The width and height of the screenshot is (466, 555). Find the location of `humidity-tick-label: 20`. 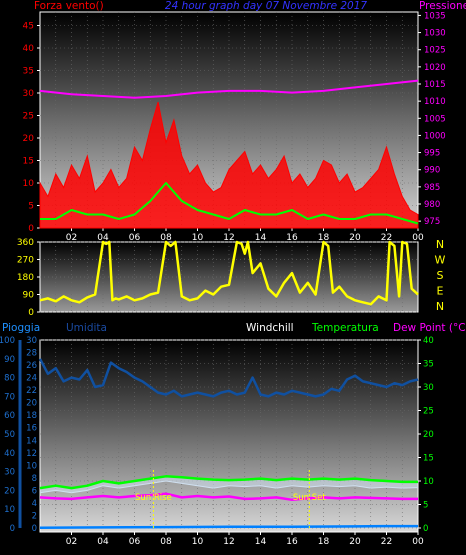

humidity-tick-label: 20 is located at coordinates (9, 491).